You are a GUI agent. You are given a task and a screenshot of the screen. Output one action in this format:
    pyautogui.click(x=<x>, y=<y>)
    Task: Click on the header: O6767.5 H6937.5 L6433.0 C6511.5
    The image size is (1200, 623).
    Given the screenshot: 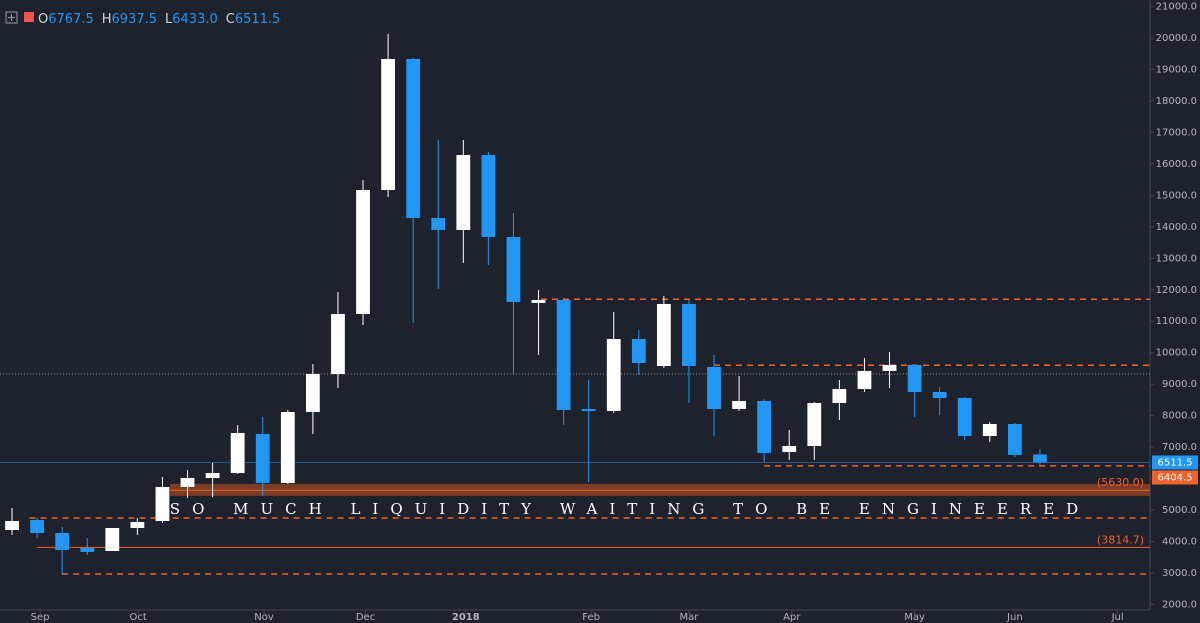 What is the action you would take?
    pyautogui.click(x=142, y=19)
    